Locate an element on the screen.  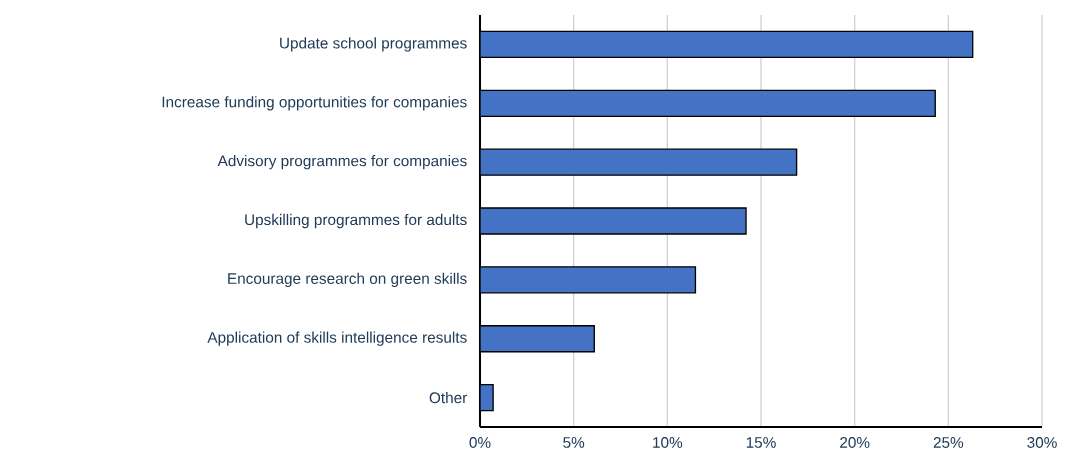
x-tick-label: 15% is located at coordinates (761, 442).